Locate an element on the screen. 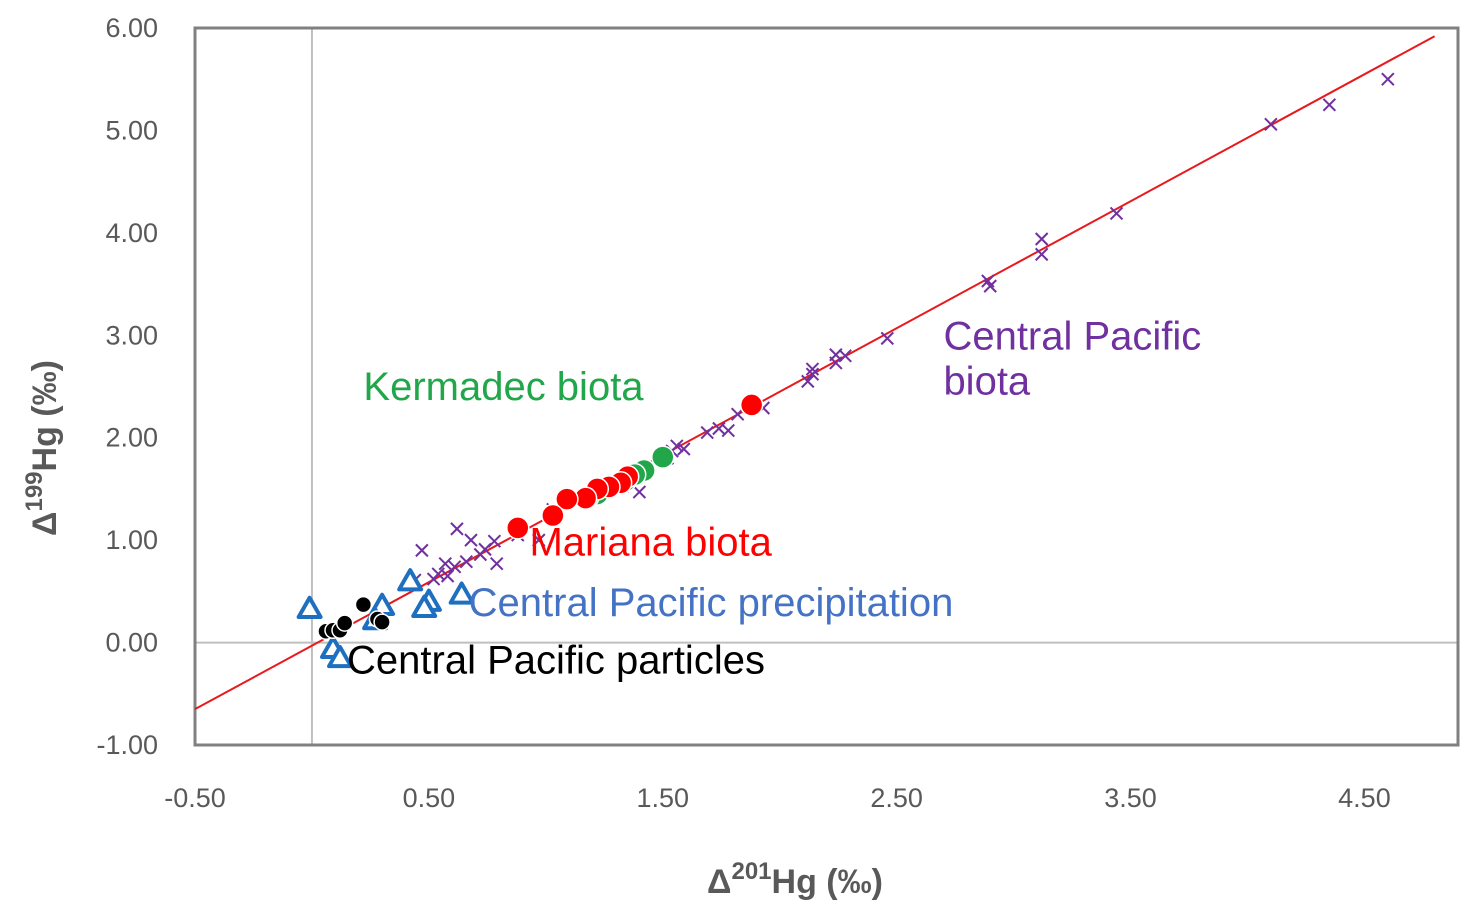  y-tick-label: 5.00 is located at coordinates (131, 130).